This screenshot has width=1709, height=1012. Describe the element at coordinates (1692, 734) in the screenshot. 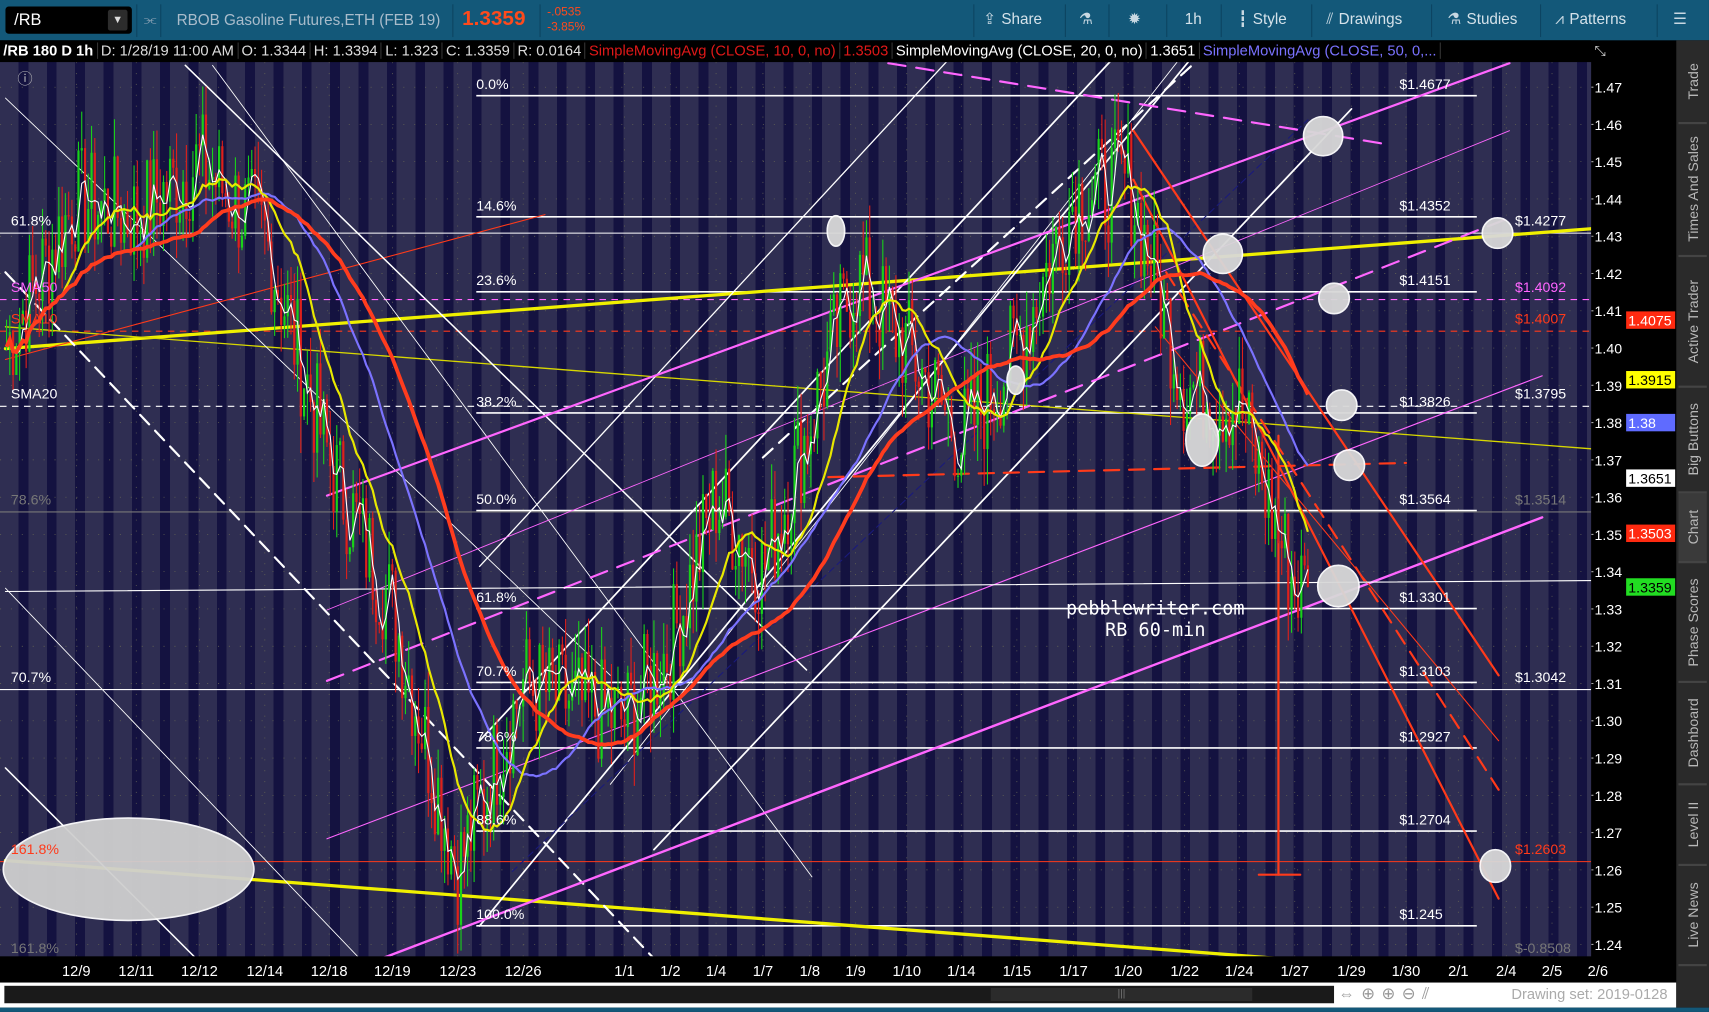

I see `tab-dashboard: Dashboard` at that location.